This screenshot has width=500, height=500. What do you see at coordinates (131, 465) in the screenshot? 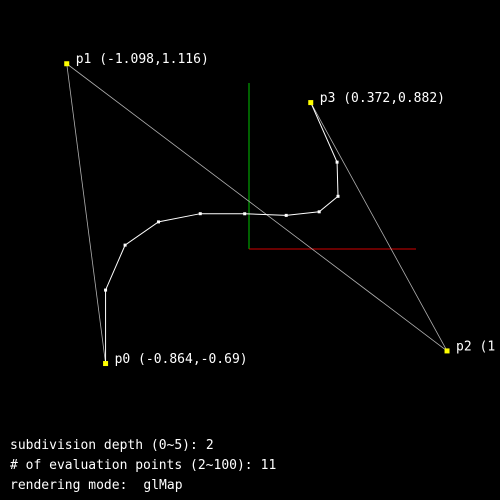
I see `setting-label: # of evaluation points (2~100):` at bounding box center [131, 465].